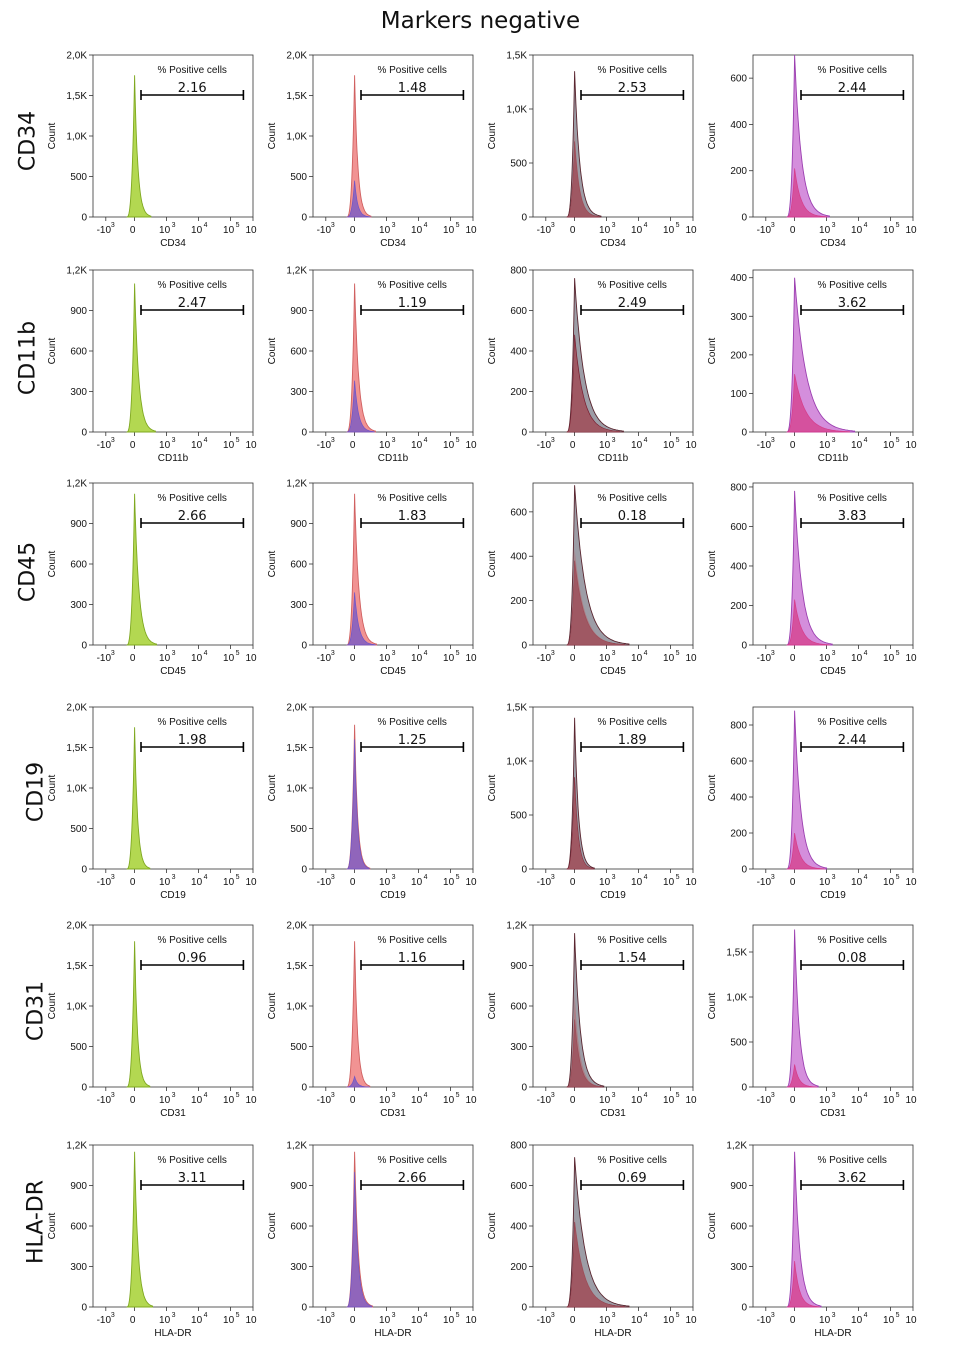 This screenshot has width=961, height=1361. What do you see at coordinates (360, 406) in the screenshot?
I see `histogram-secondary` at bounding box center [360, 406].